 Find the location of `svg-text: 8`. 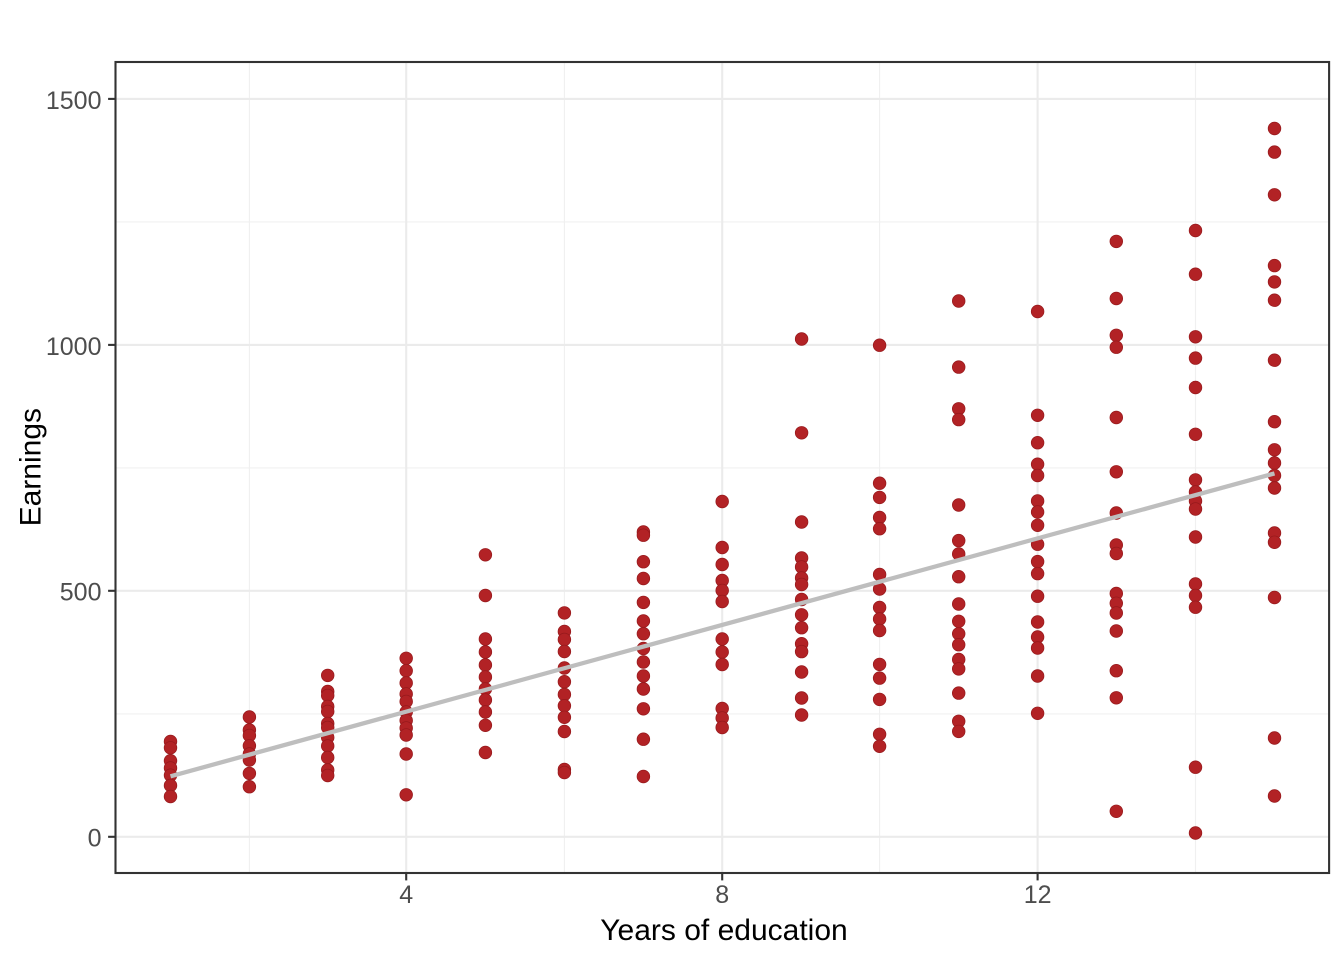

svg-text: 8 is located at coordinates (722, 895).